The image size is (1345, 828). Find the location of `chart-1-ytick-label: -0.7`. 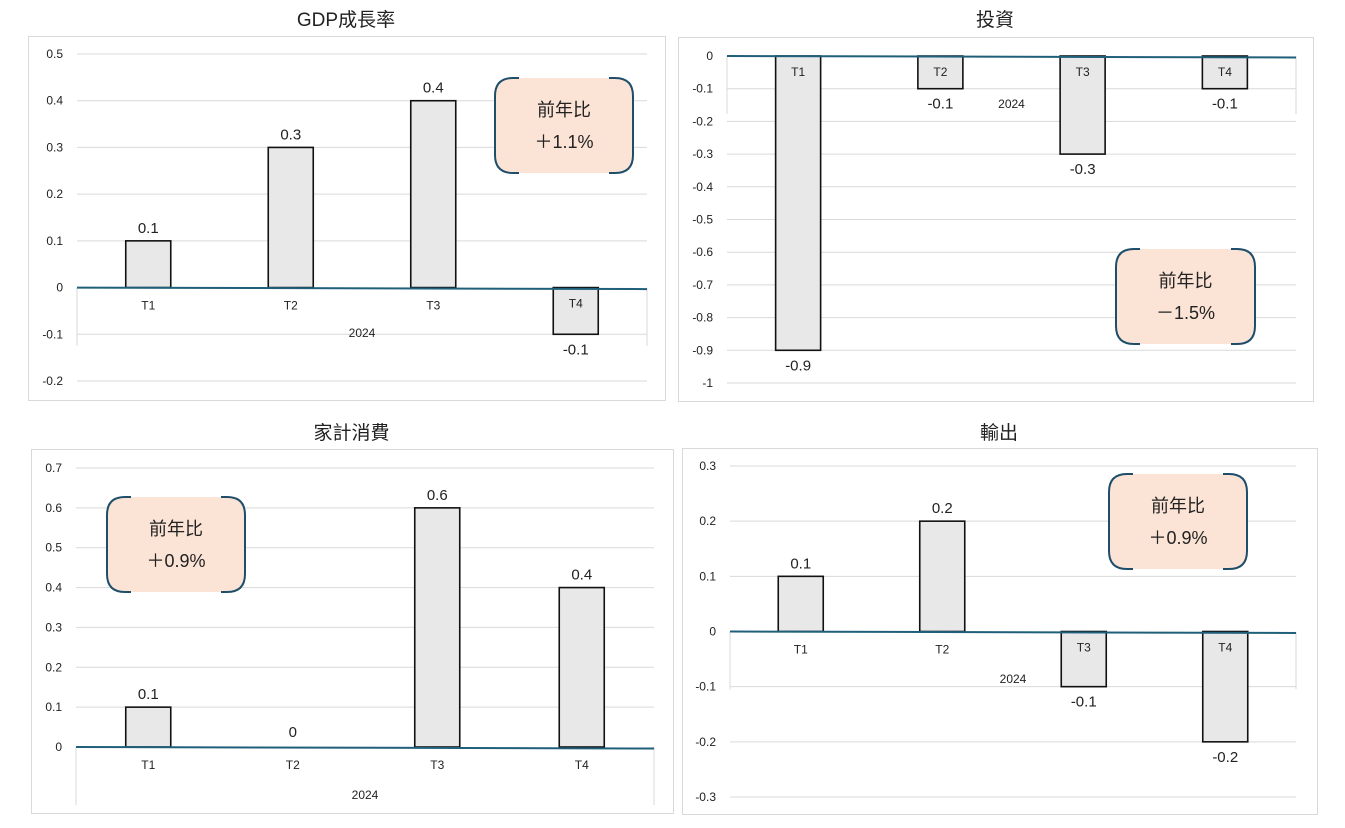

chart-1-ytick-label: -0.7 is located at coordinates (702, 285).